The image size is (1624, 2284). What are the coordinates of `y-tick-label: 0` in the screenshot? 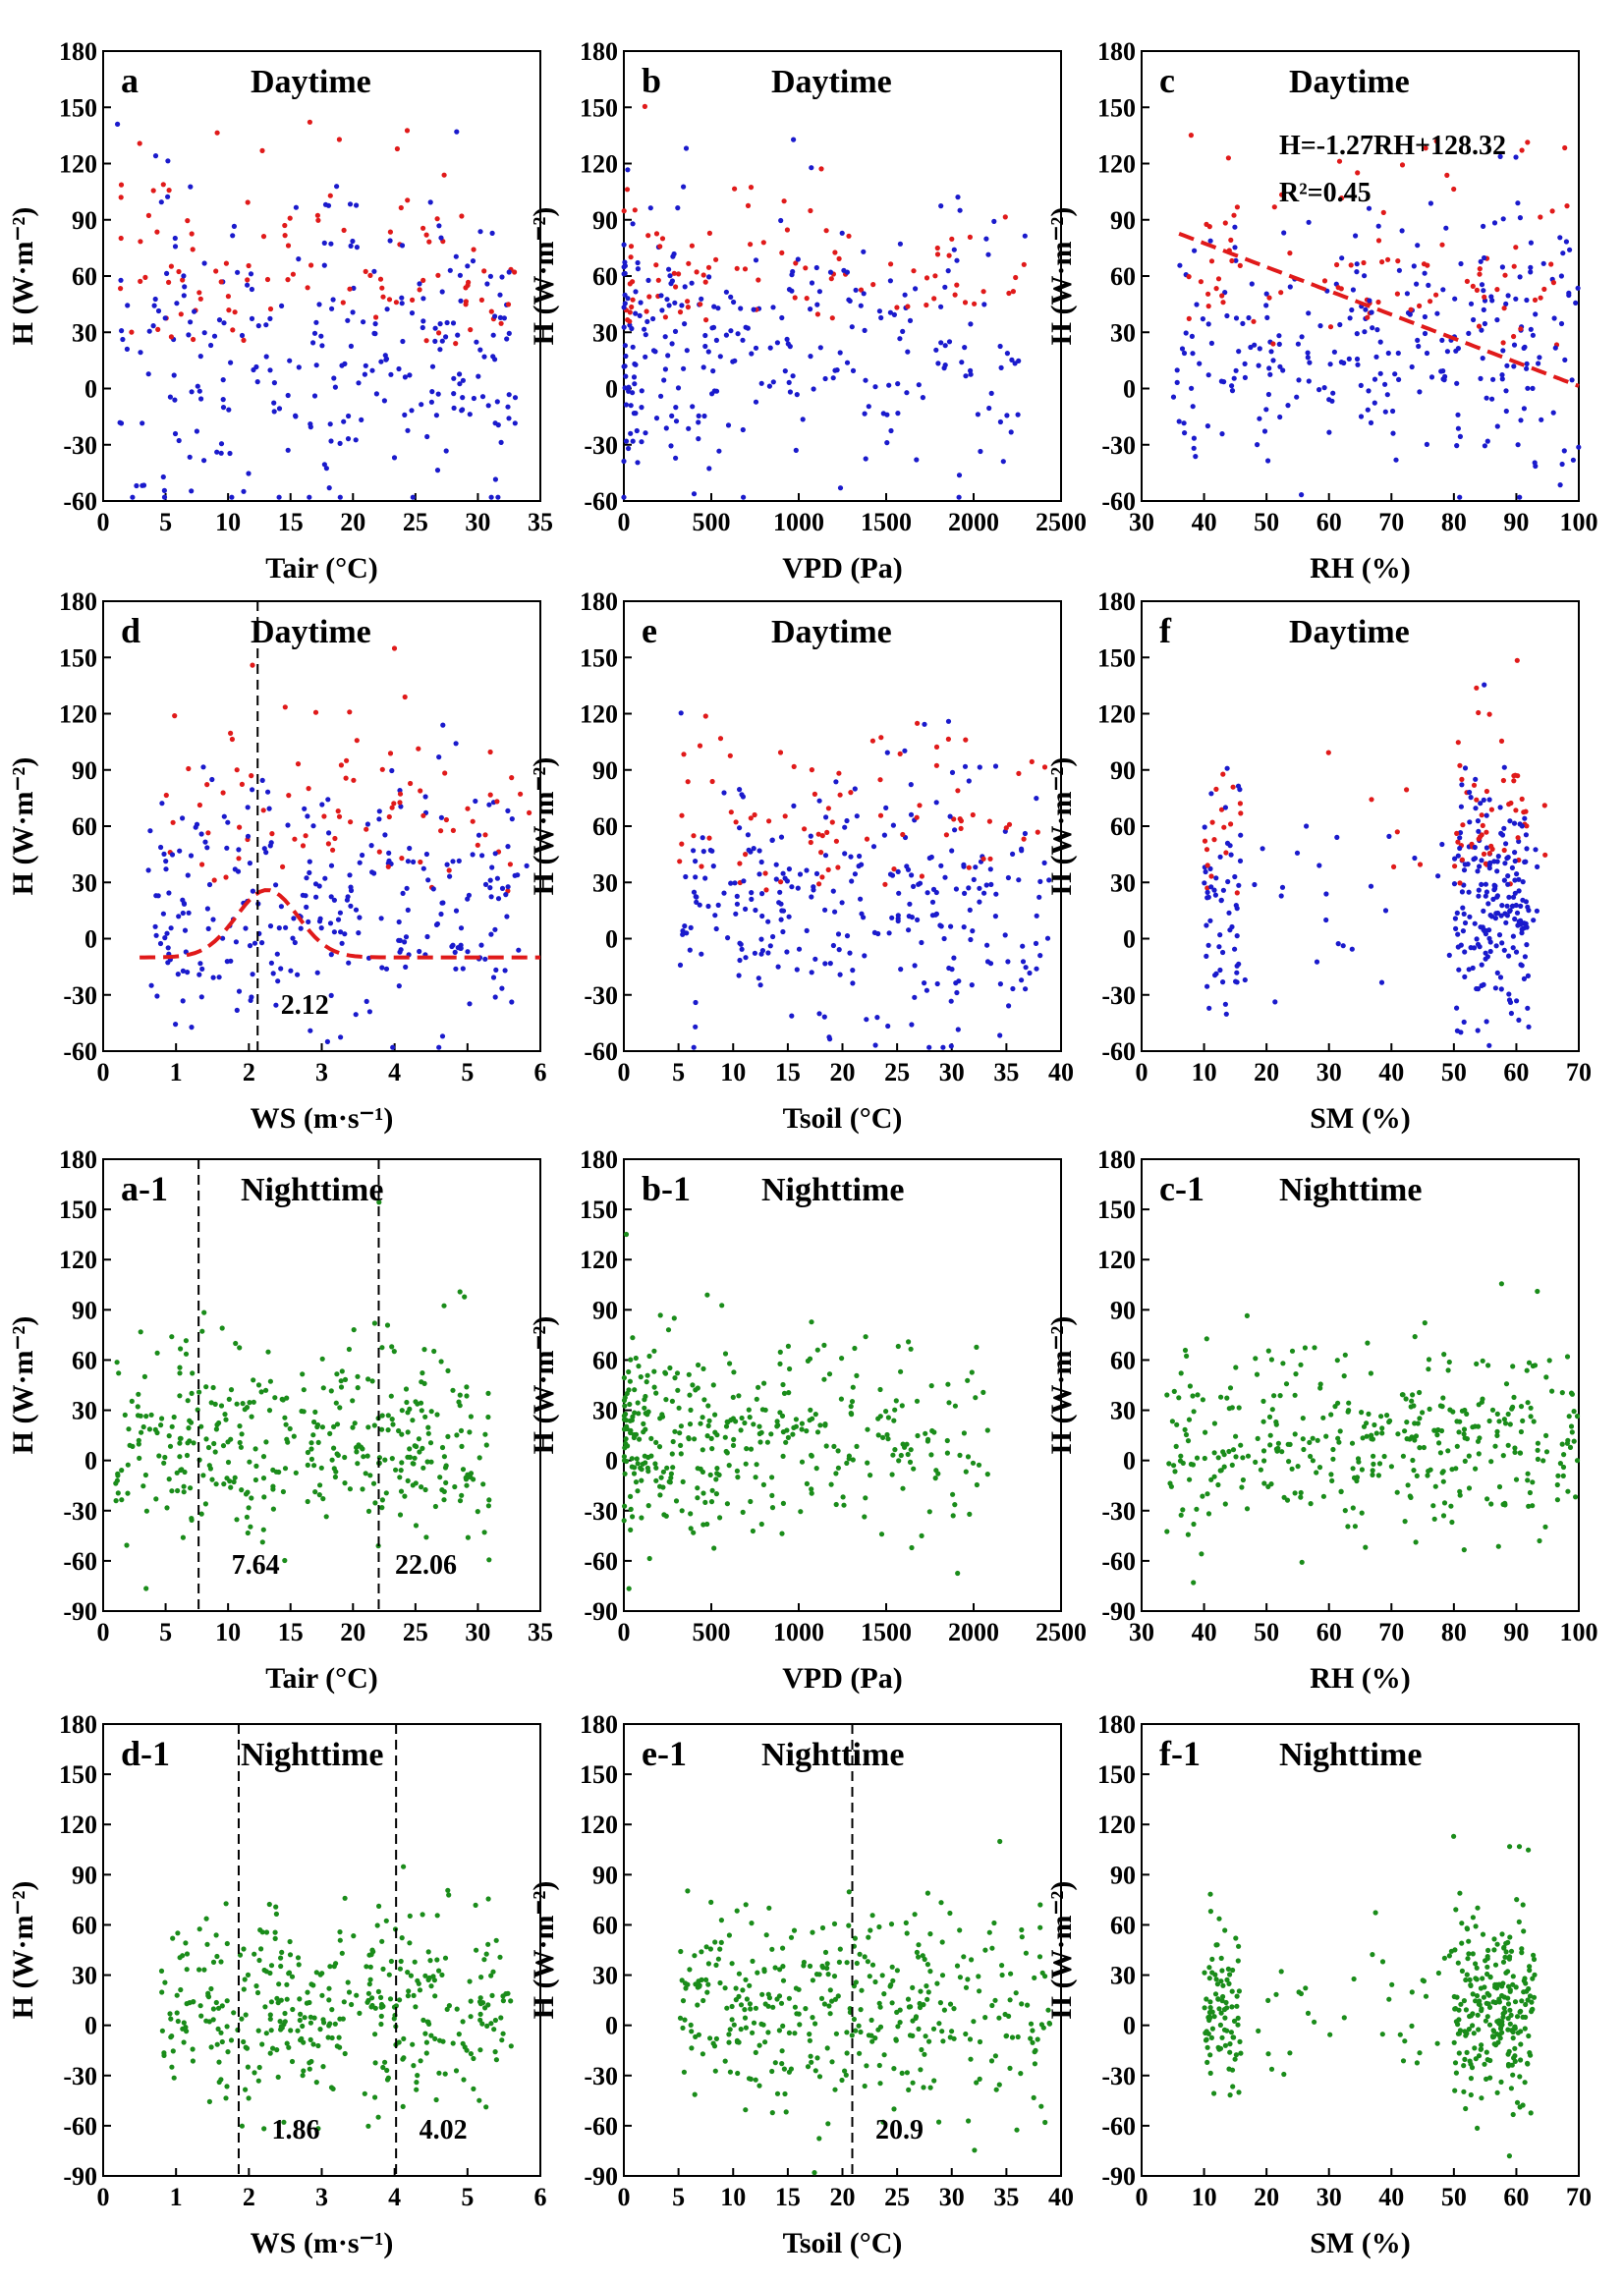 It's located at (1129, 1462).